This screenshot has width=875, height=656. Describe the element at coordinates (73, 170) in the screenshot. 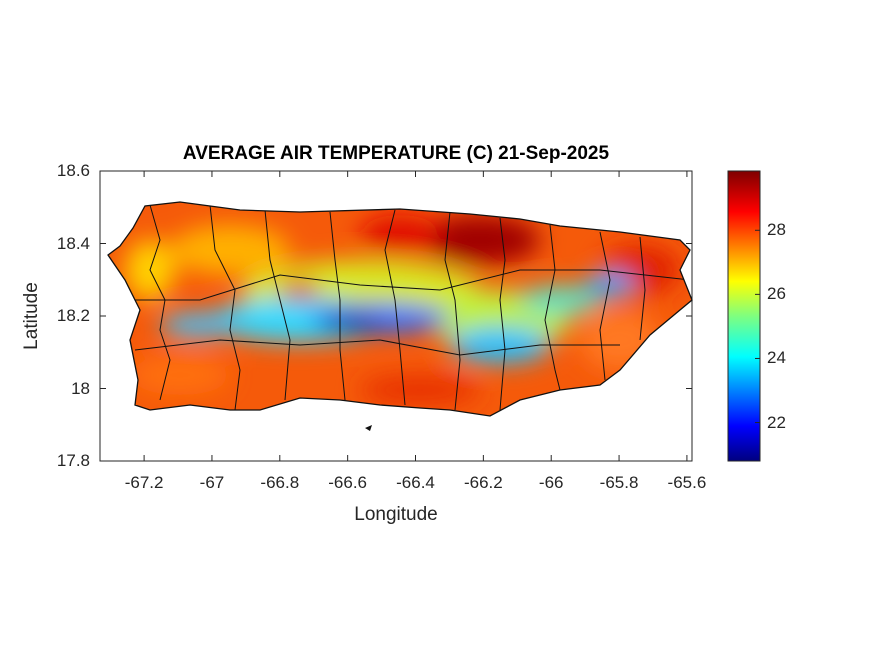

I see `y-tick-label: 18.6` at that location.